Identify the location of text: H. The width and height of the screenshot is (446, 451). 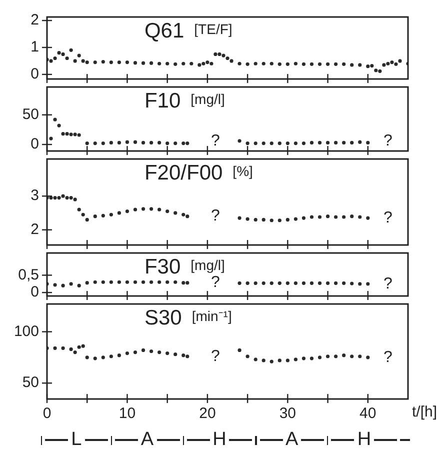
(364, 440).